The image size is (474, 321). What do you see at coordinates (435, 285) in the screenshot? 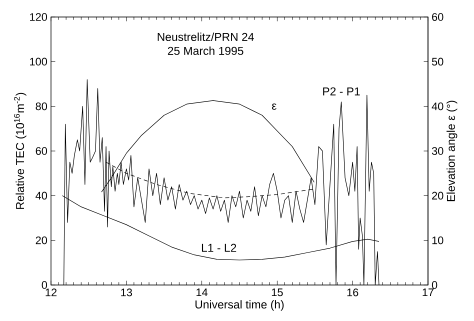
I see `y2-tick-label: 0` at bounding box center [435, 285].